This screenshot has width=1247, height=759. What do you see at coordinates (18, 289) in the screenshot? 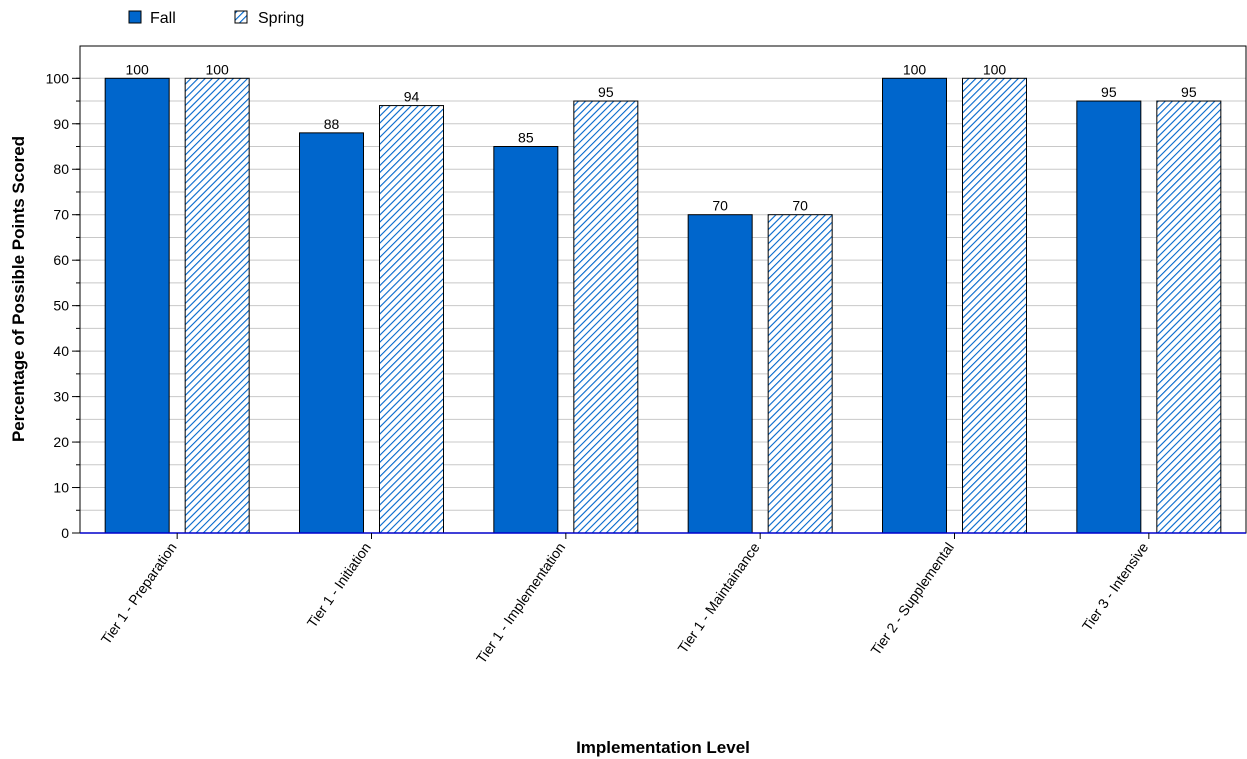
I see `y-axis-title: Percentage of Possible Points Scored` at bounding box center [18, 289].